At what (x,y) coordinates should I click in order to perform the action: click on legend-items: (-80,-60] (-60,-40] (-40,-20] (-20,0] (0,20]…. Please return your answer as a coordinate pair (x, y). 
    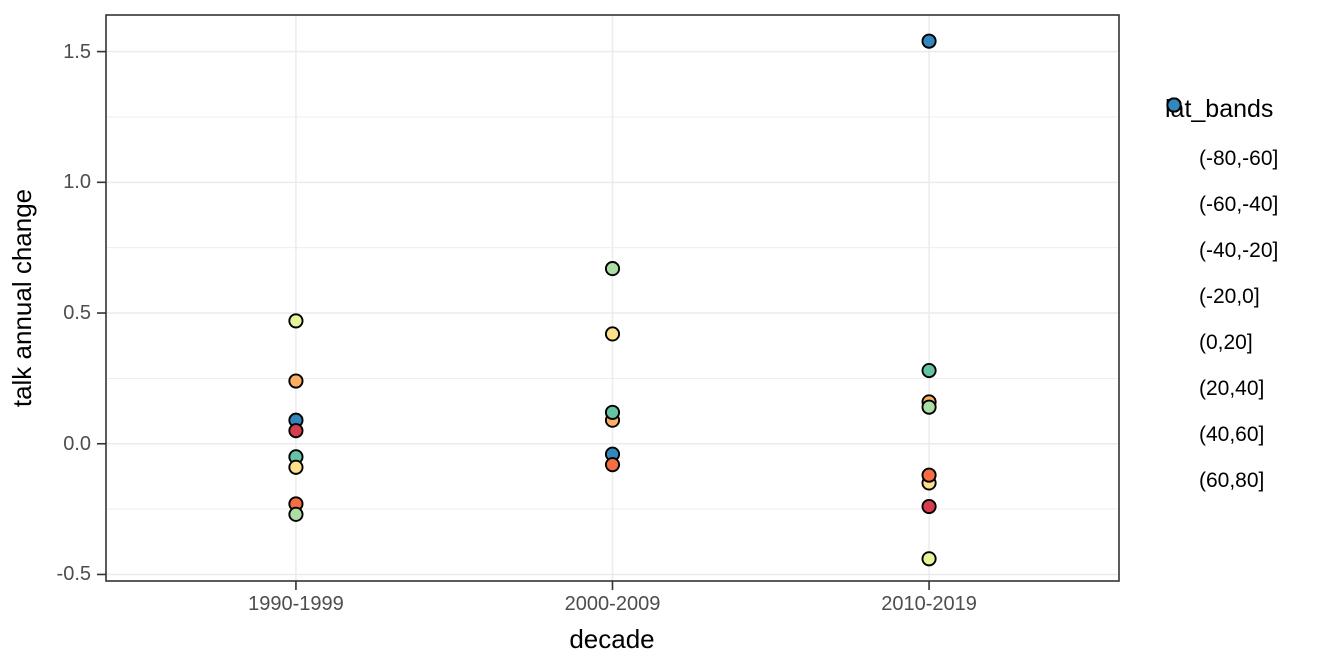
    Looking at the image, I should click on (1253, 300).